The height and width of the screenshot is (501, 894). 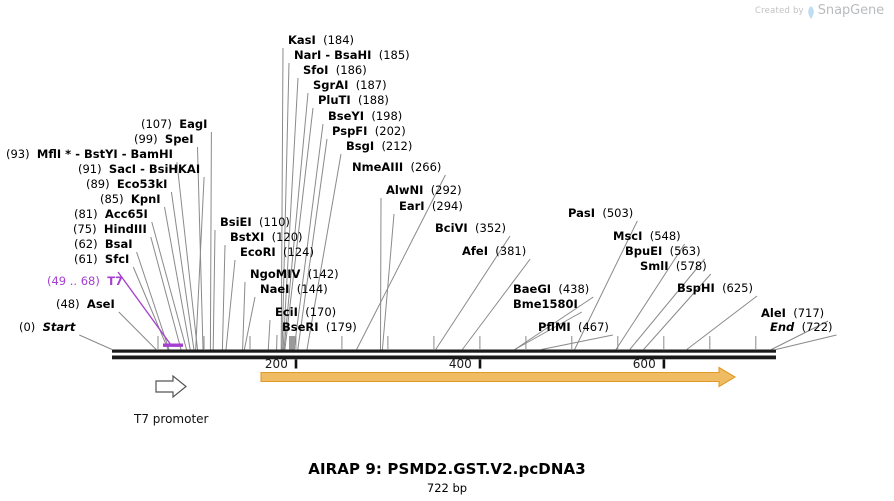 I want to click on enzyme-name: AlwNI, so click(x=405, y=190).